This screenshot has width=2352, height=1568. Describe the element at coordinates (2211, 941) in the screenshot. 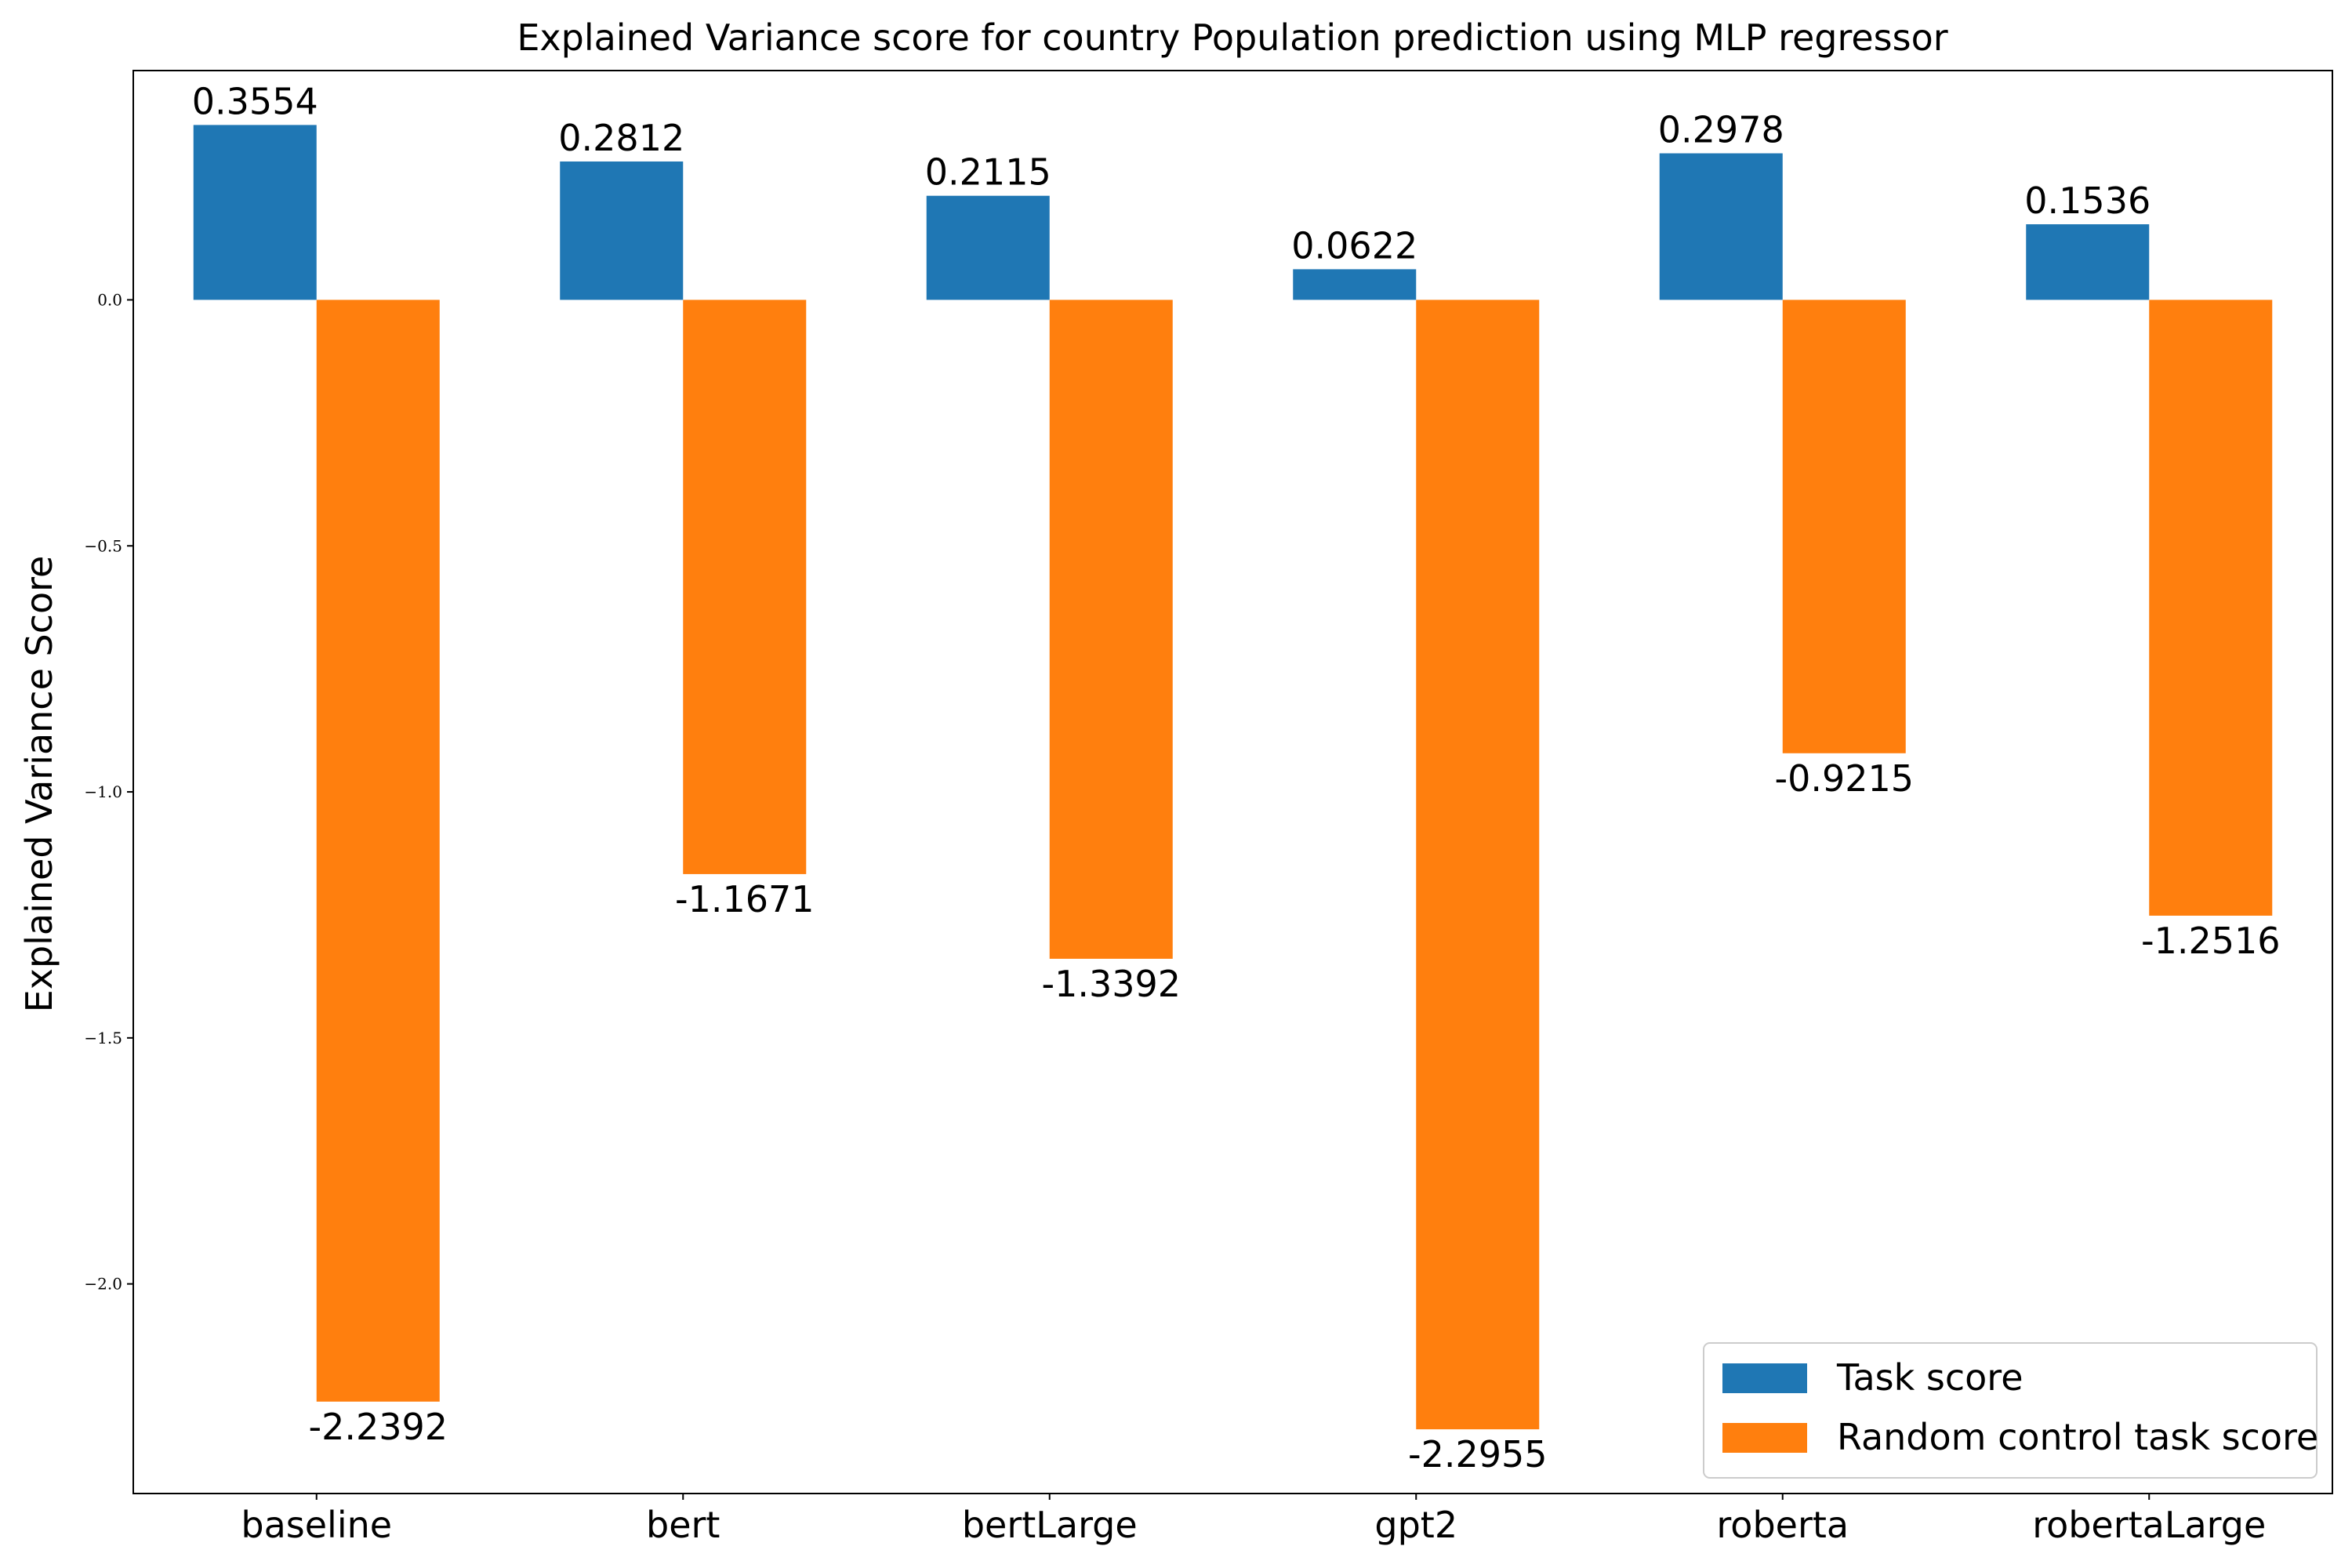

I see `data-label-random-robertaLarge: -1.2516` at that location.